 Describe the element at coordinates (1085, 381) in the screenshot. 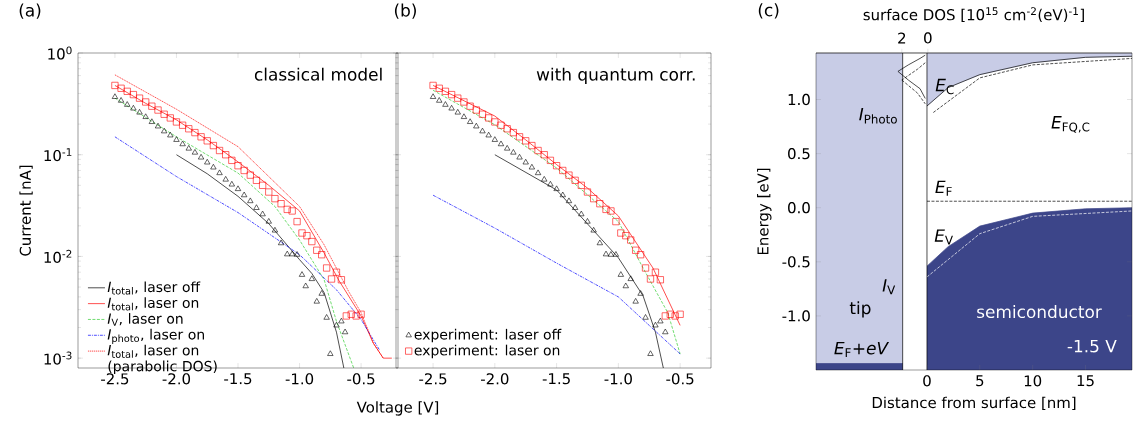

I see `x-tick-label: 15` at that location.